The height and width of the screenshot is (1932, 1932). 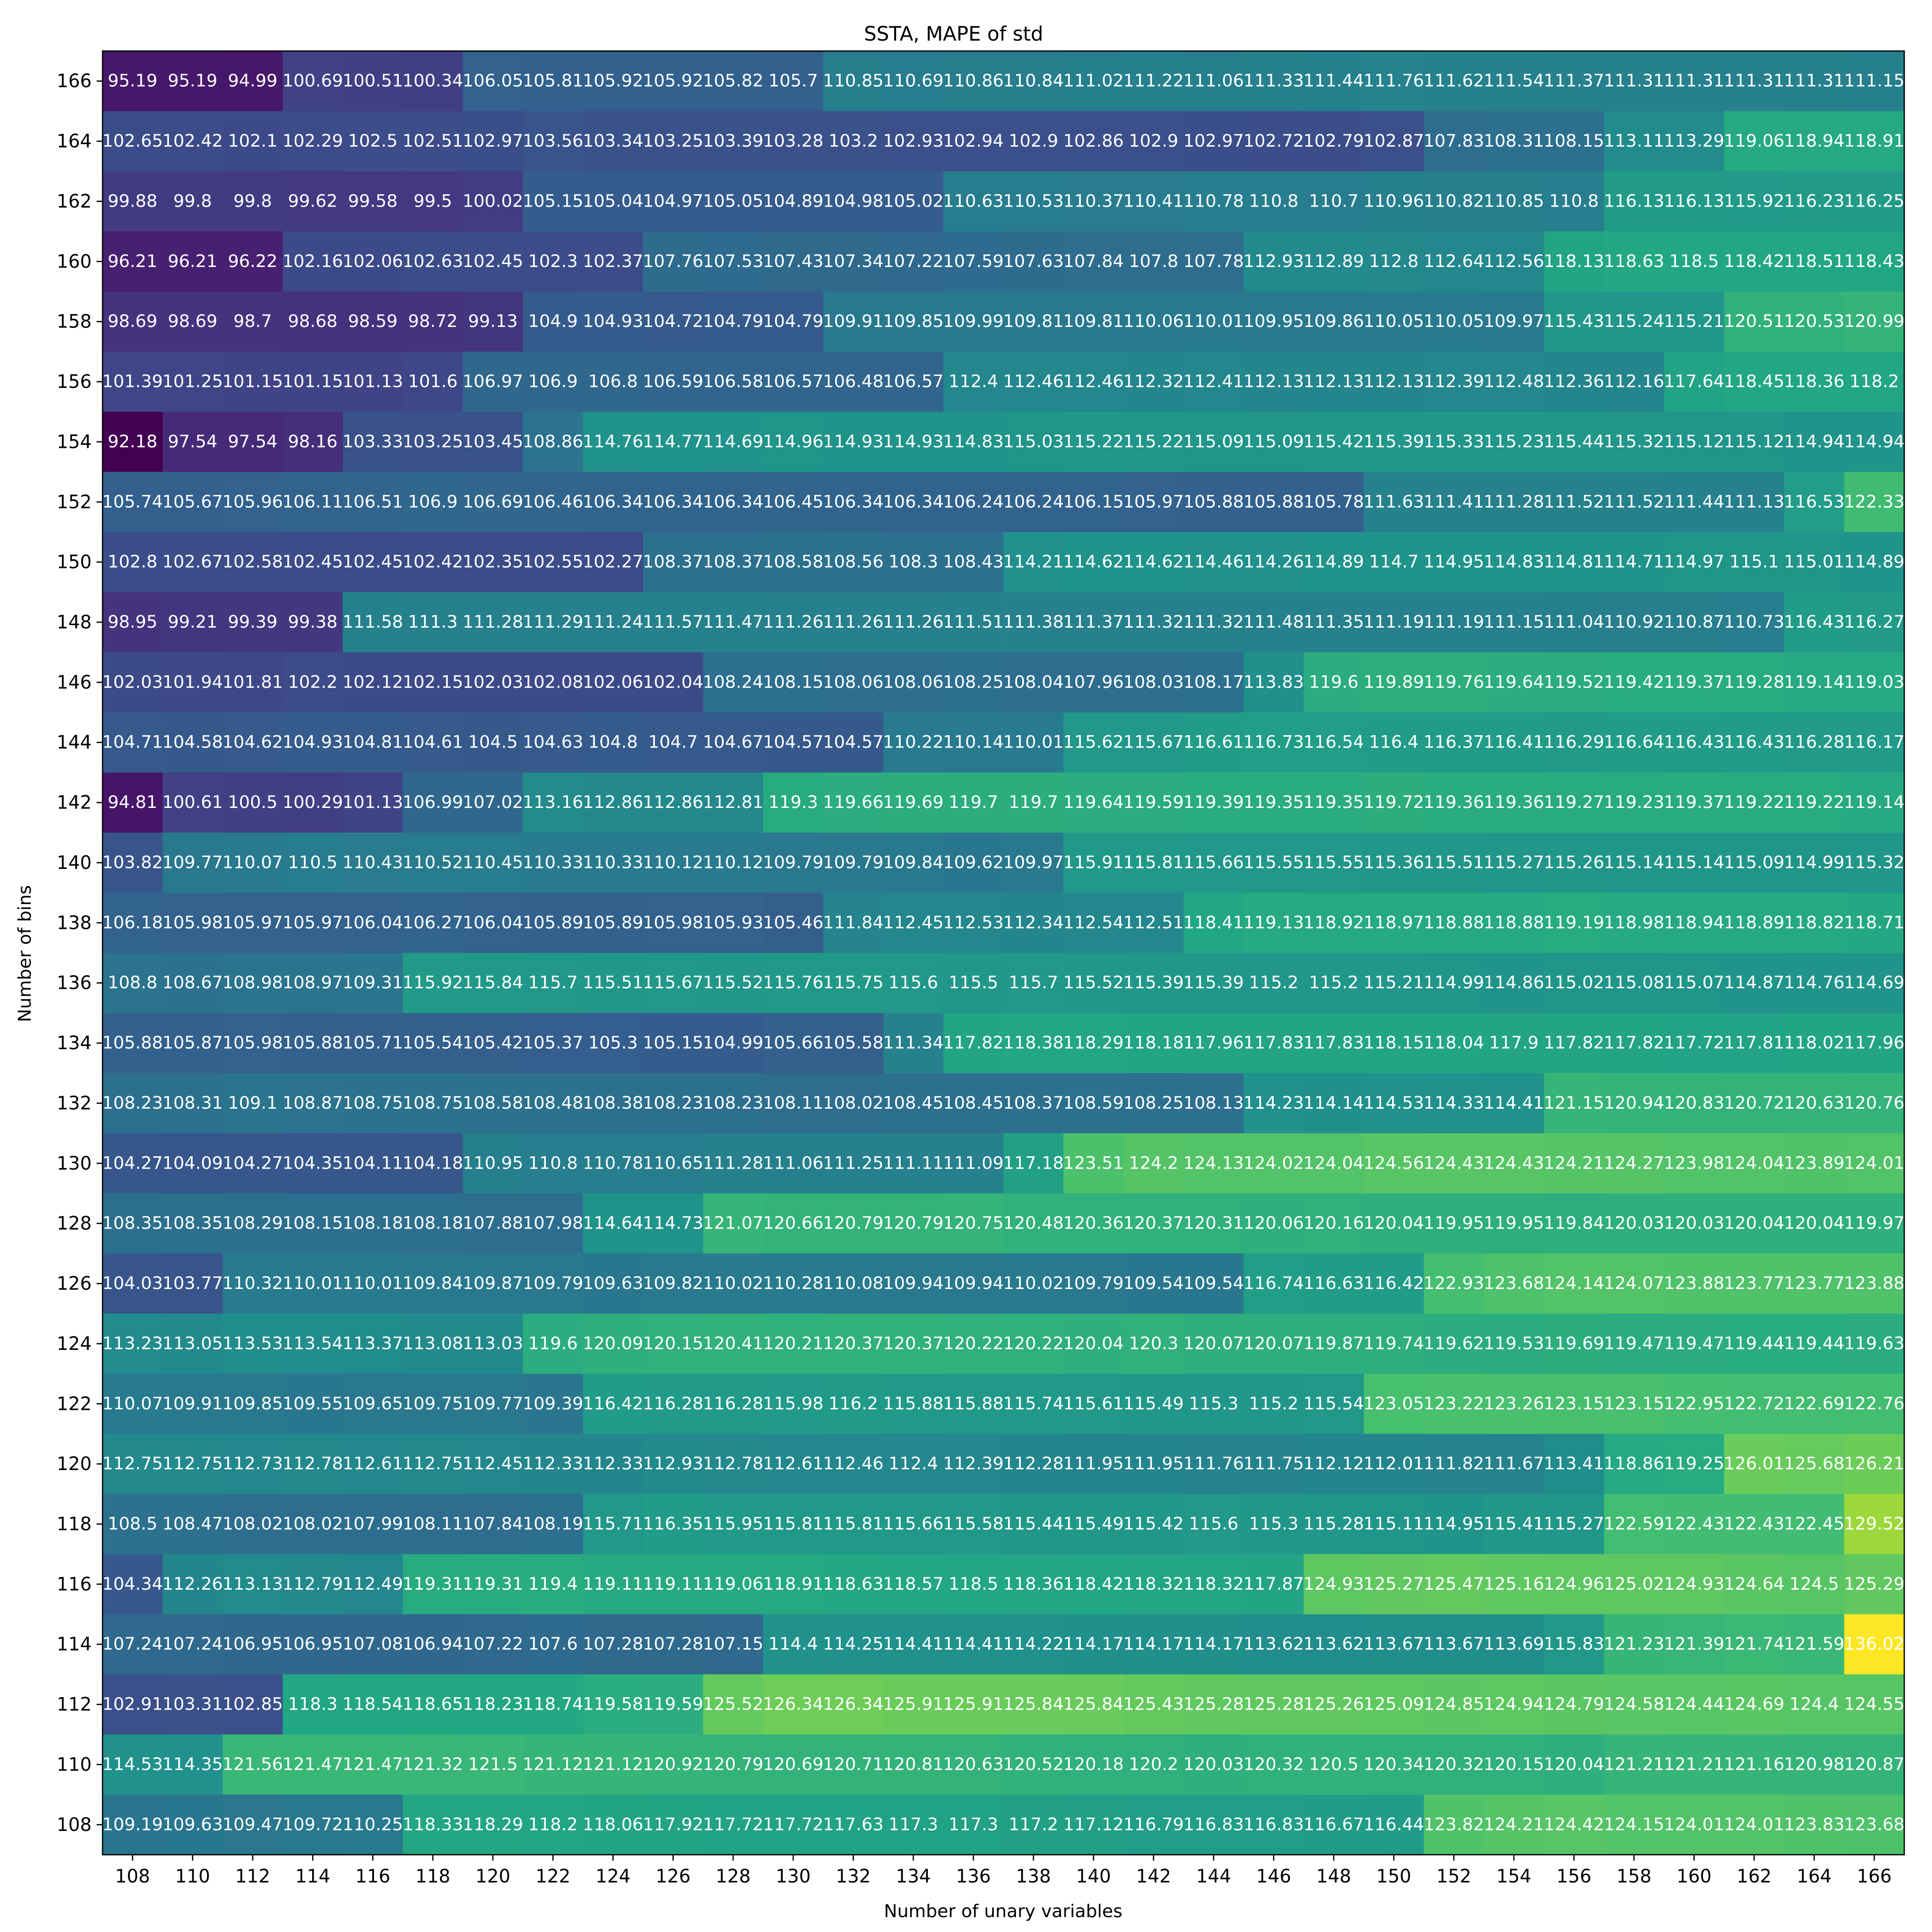 I want to click on cell-value-label: 115.32, so click(x=1874, y=862).